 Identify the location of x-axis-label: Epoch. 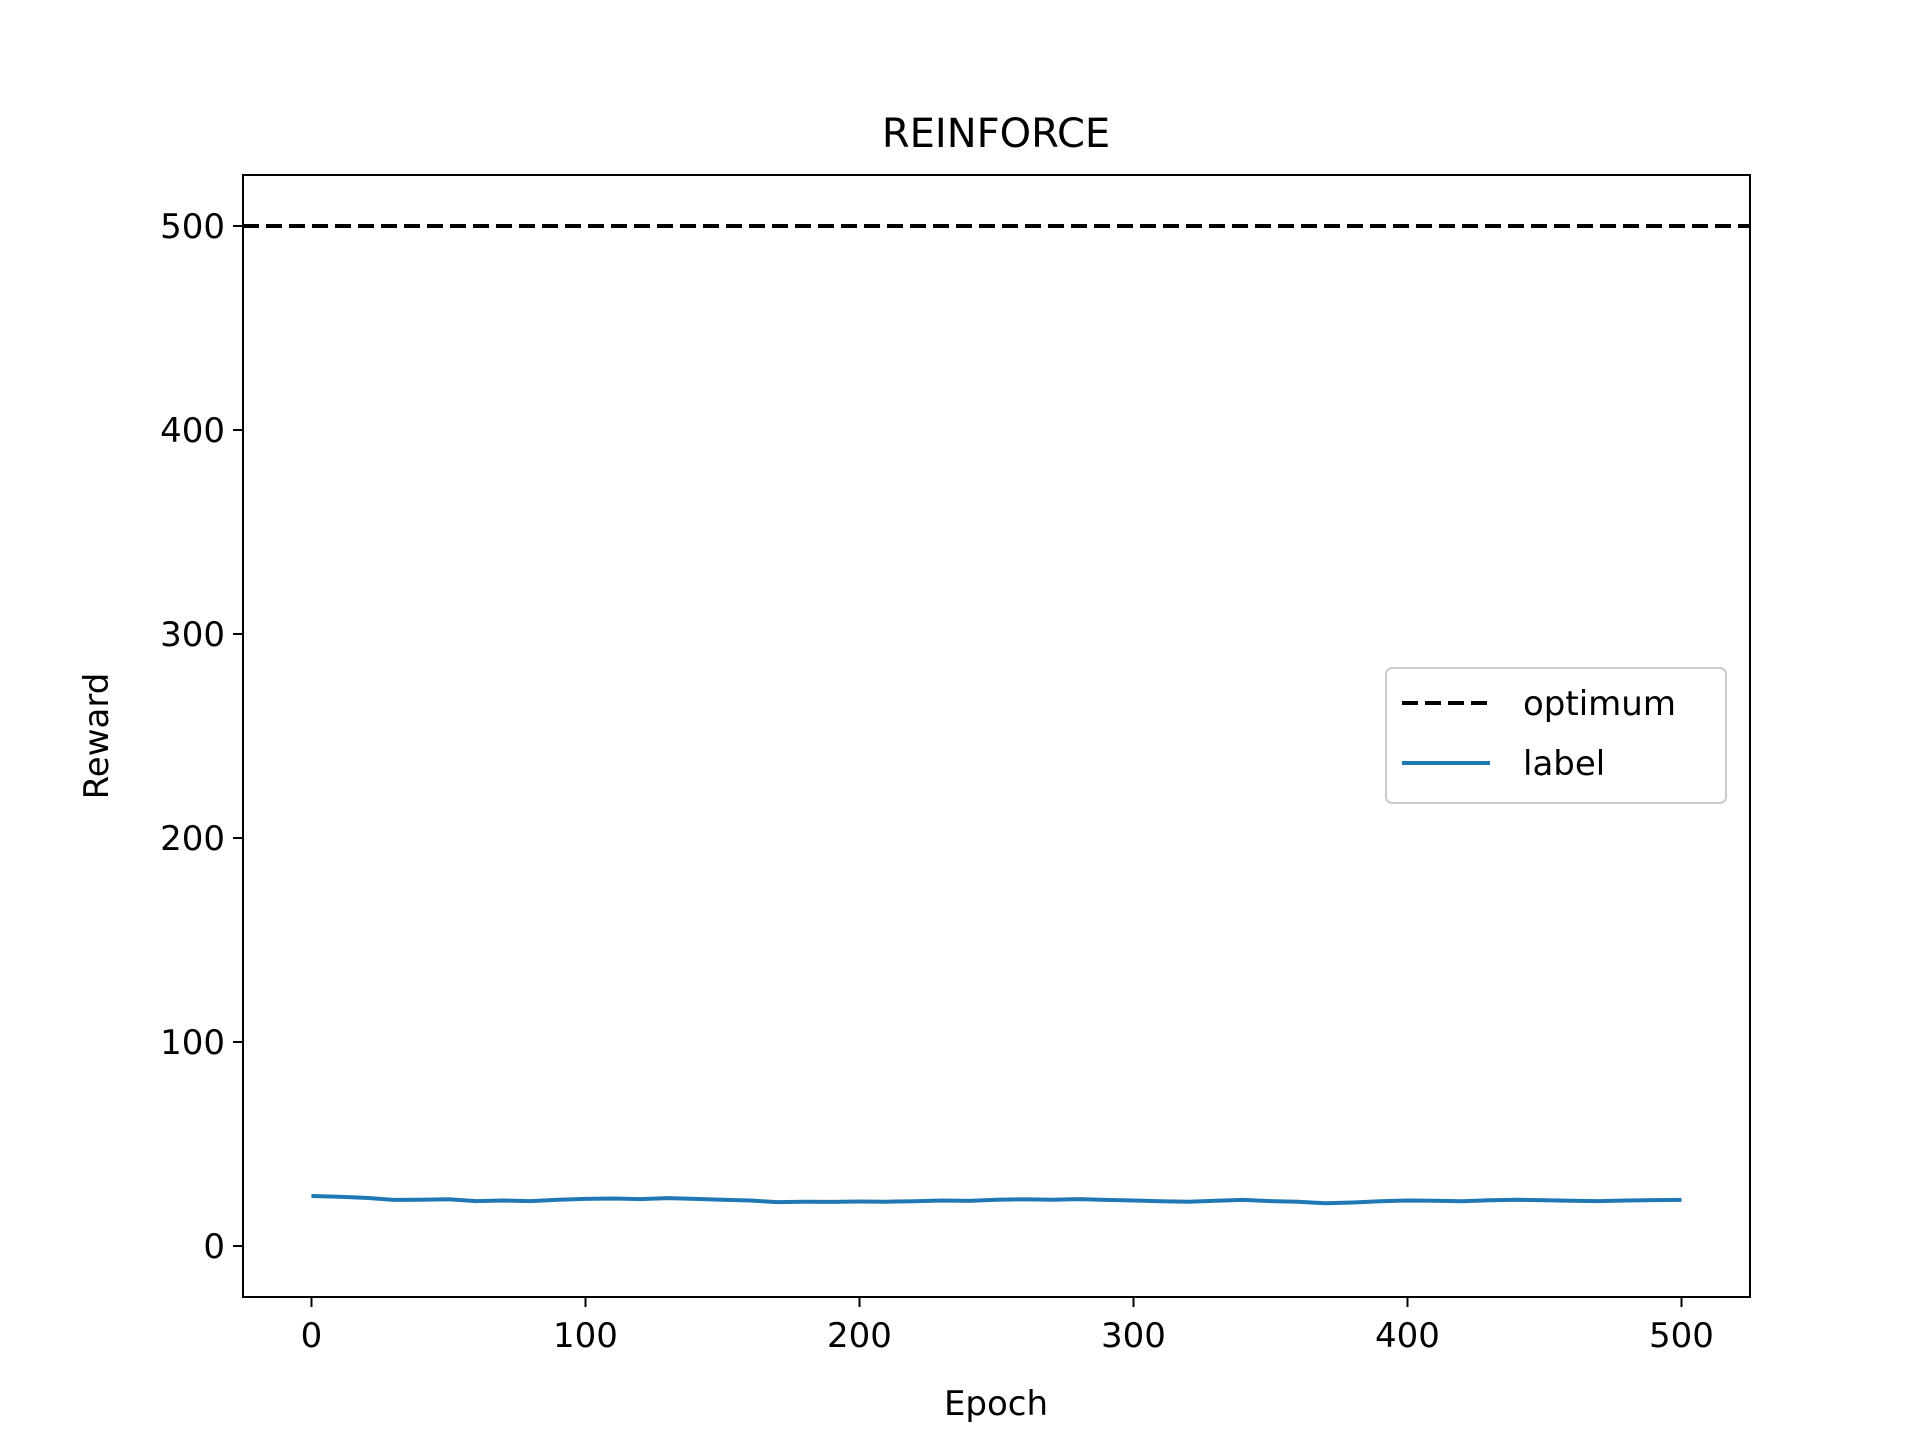
(996, 1404).